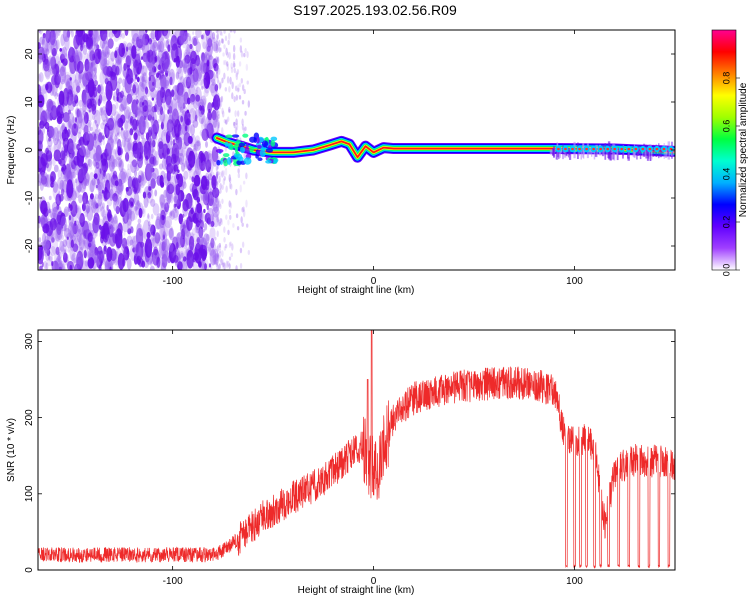 The width and height of the screenshot is (750, 600). I want to click on track-blob-core, so click(629, 149).